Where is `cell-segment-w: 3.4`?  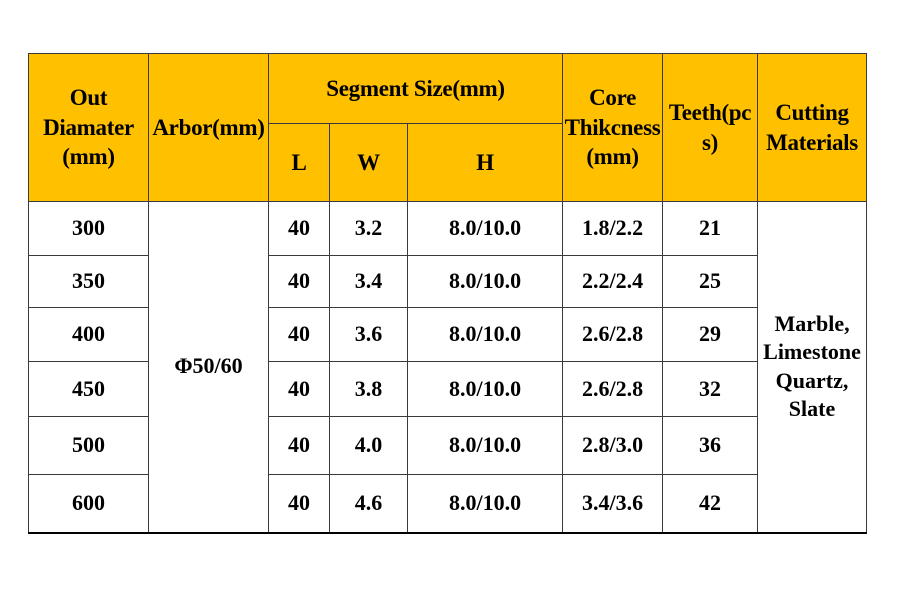 cell-segment-w: 3.4 is located at coordinates (368, 281).